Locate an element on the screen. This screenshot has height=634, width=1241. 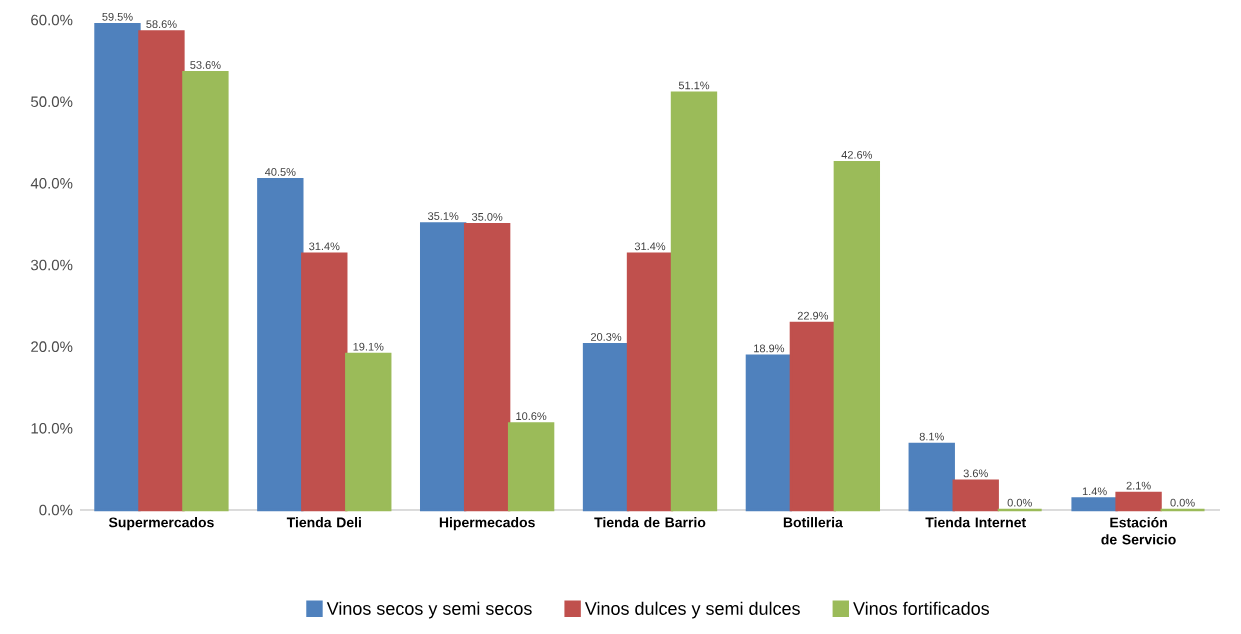
data-label: 59.5% is located at coordinates (117, 16).